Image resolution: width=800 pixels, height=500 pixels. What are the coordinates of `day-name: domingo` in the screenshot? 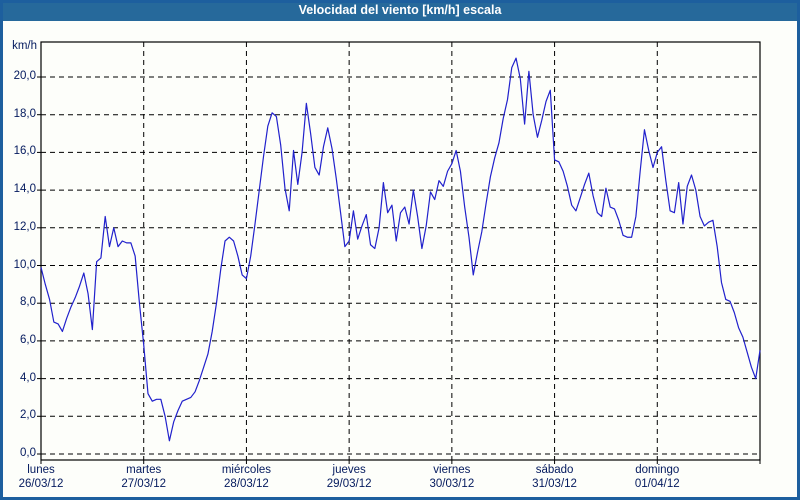 It's located at (657, 470).